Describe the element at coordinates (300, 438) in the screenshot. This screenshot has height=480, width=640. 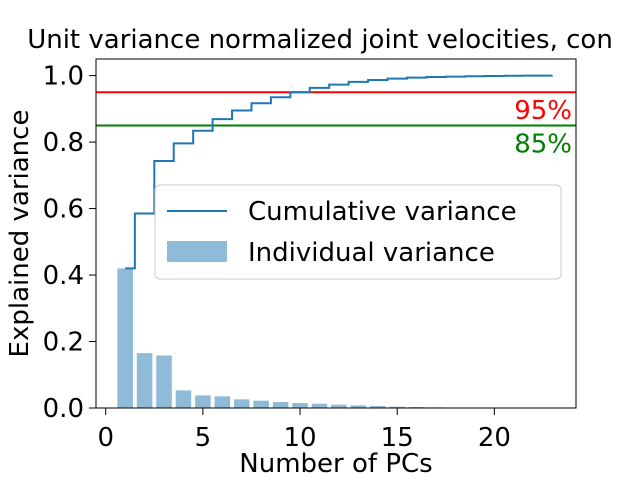
I see `x-tick-label: 10` at that location.